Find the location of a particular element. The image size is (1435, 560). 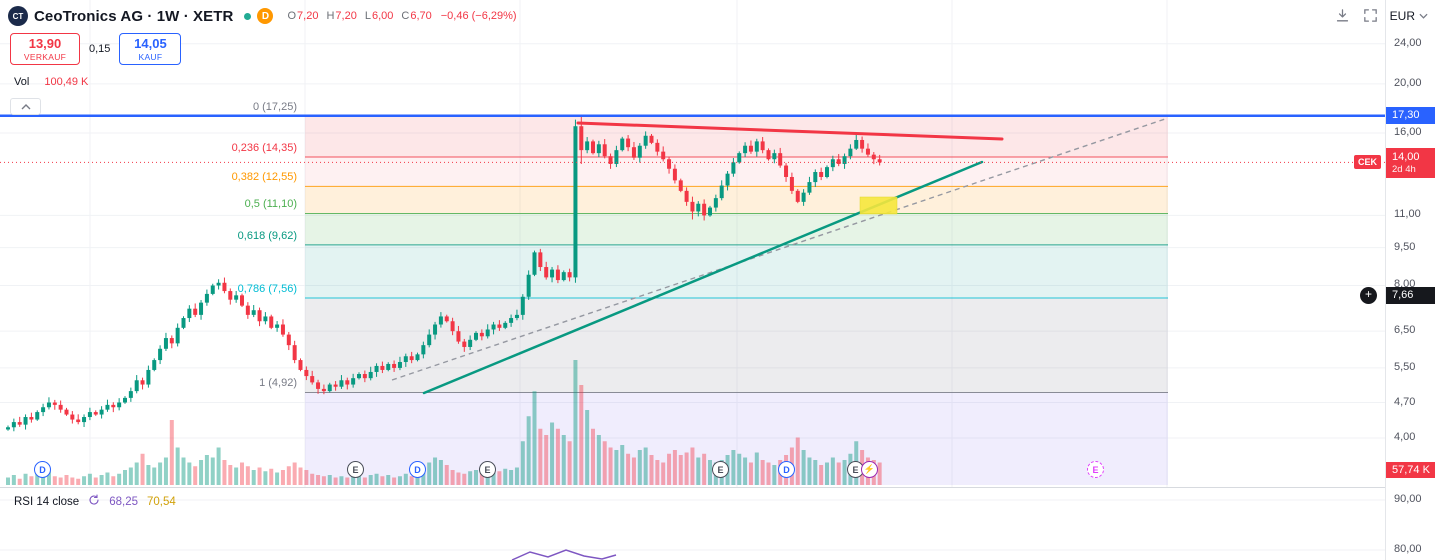

add-order-plus-icon: + is located at coordinates (1368, 295).